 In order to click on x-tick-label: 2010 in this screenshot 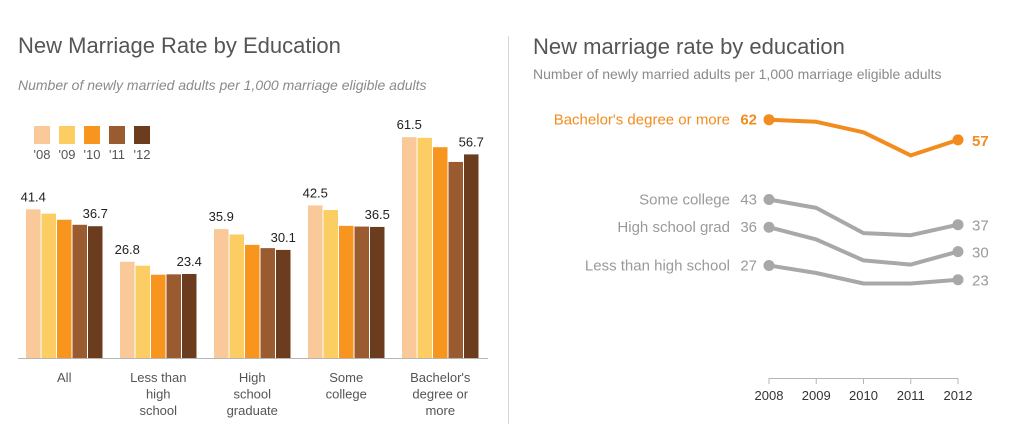, I will do `click(863, 395)`.